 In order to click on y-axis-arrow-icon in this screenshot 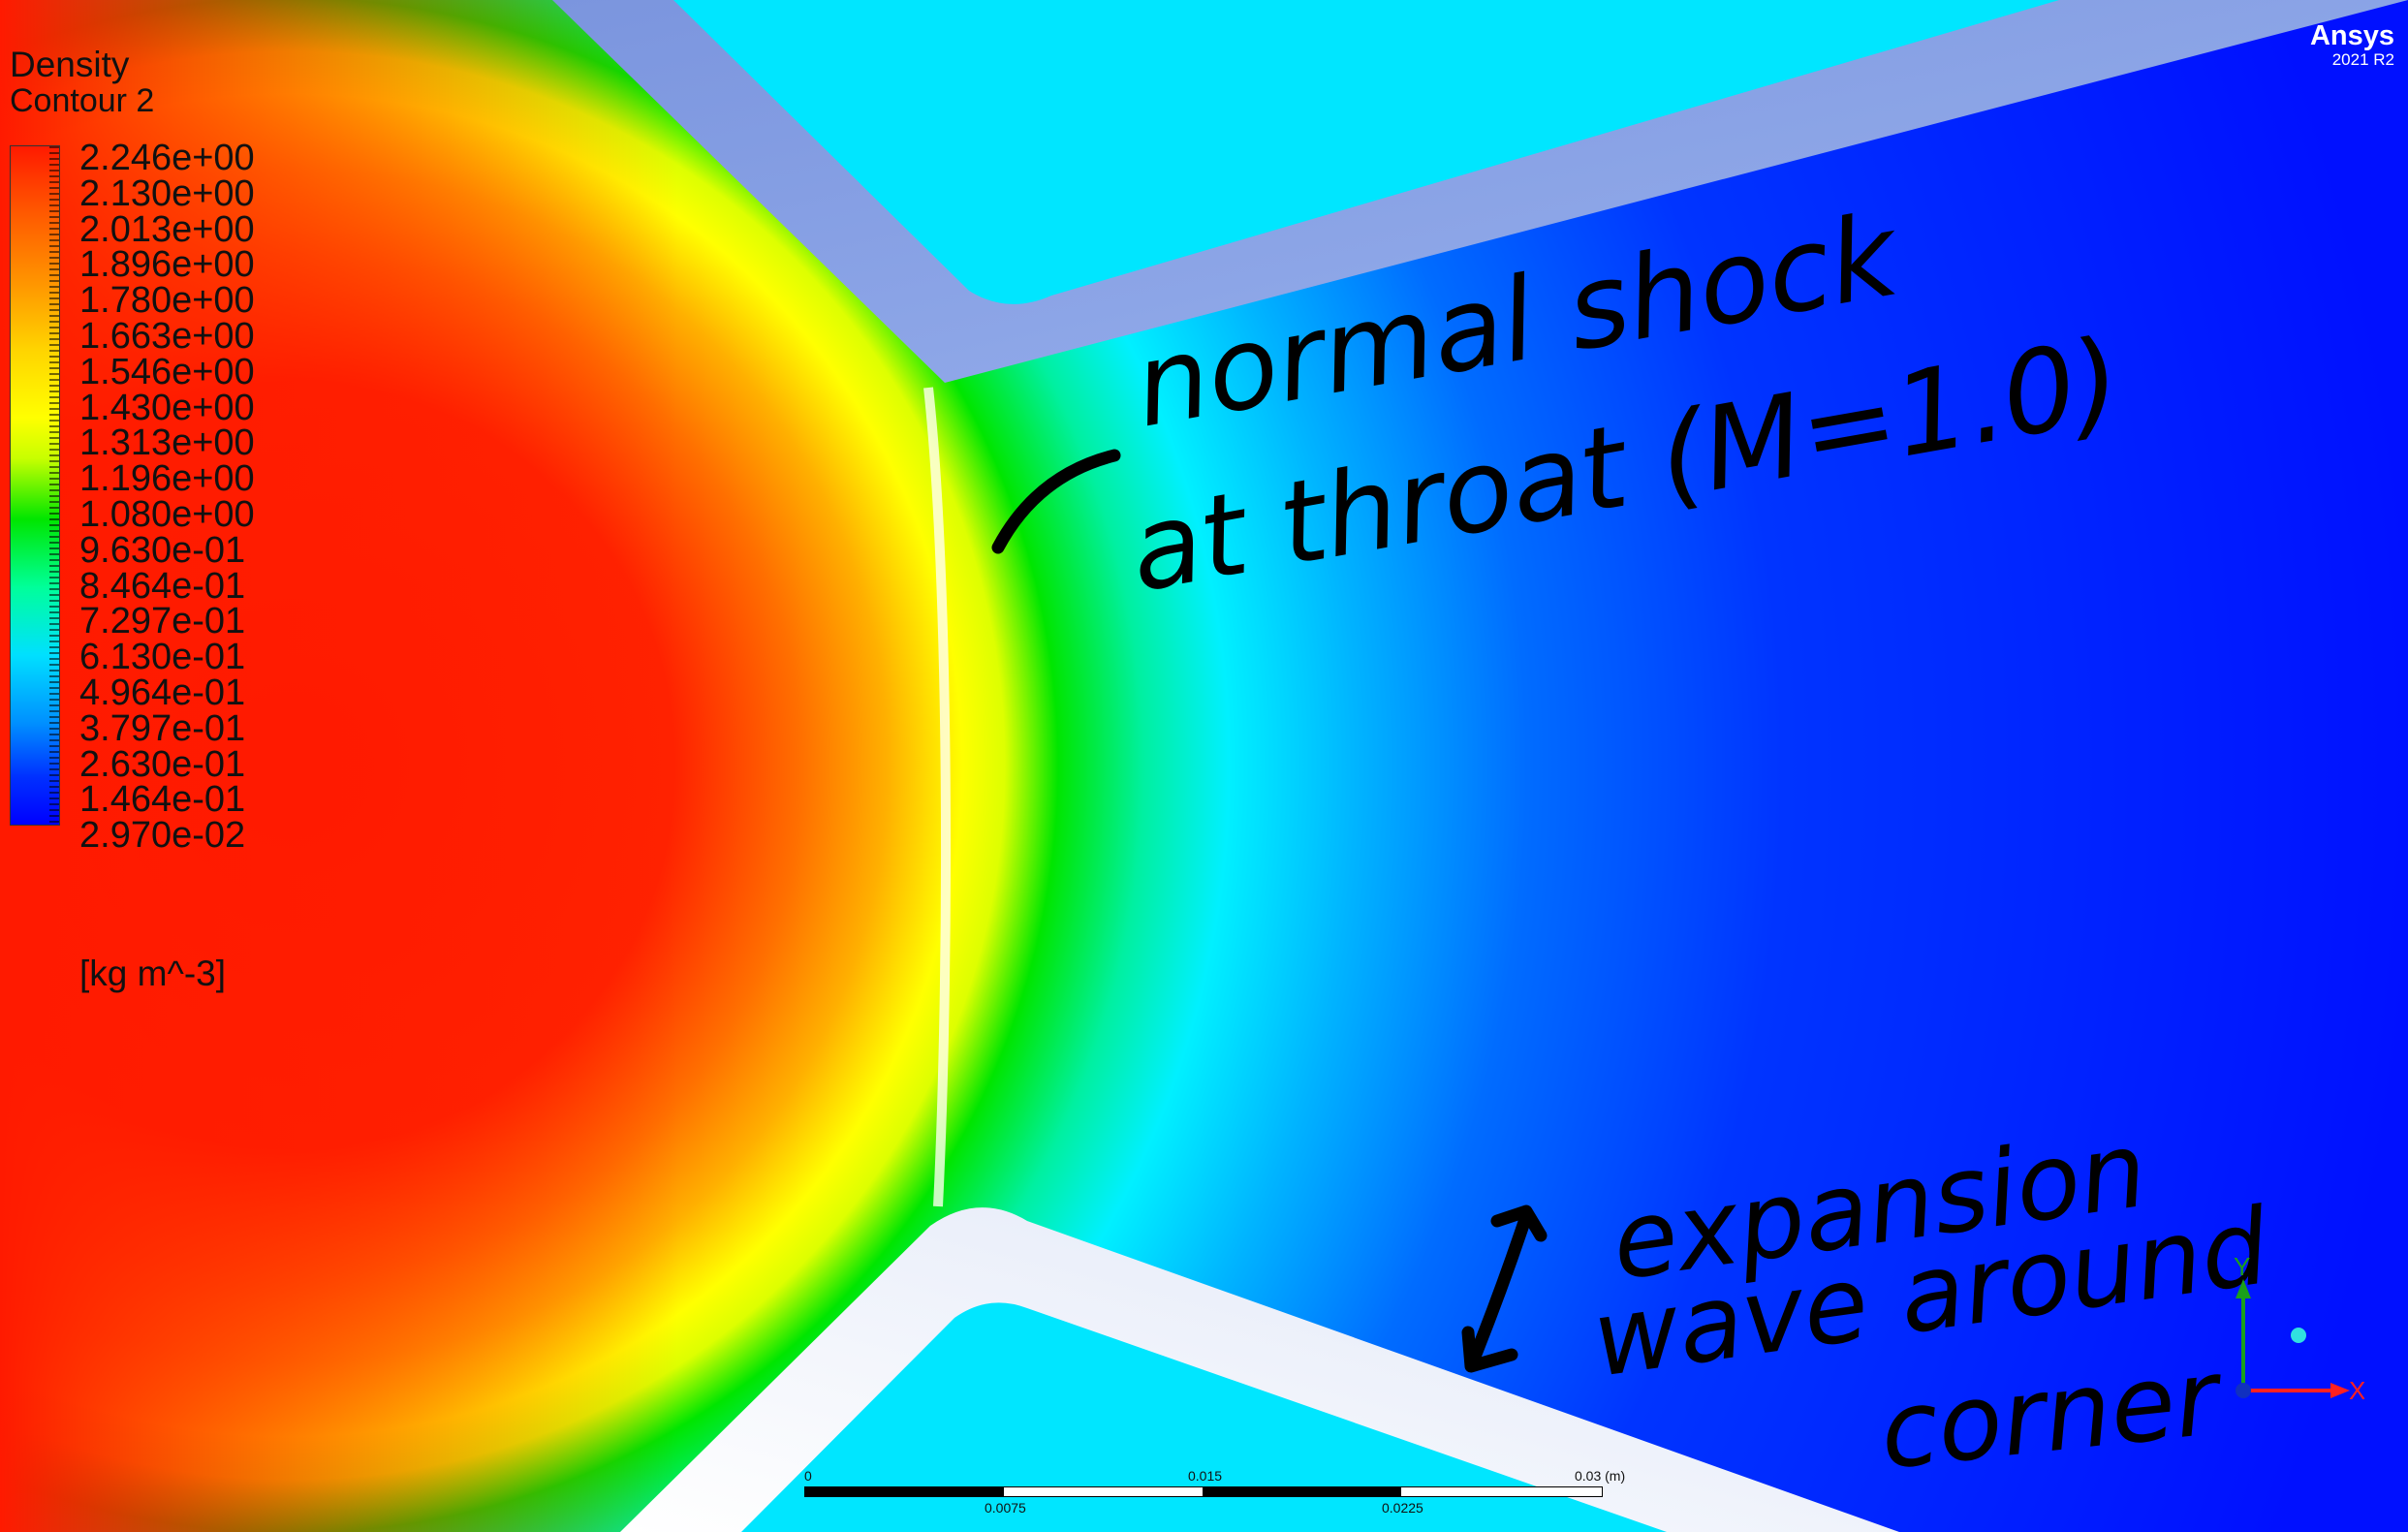, I will do `click(2244, 1288)`.